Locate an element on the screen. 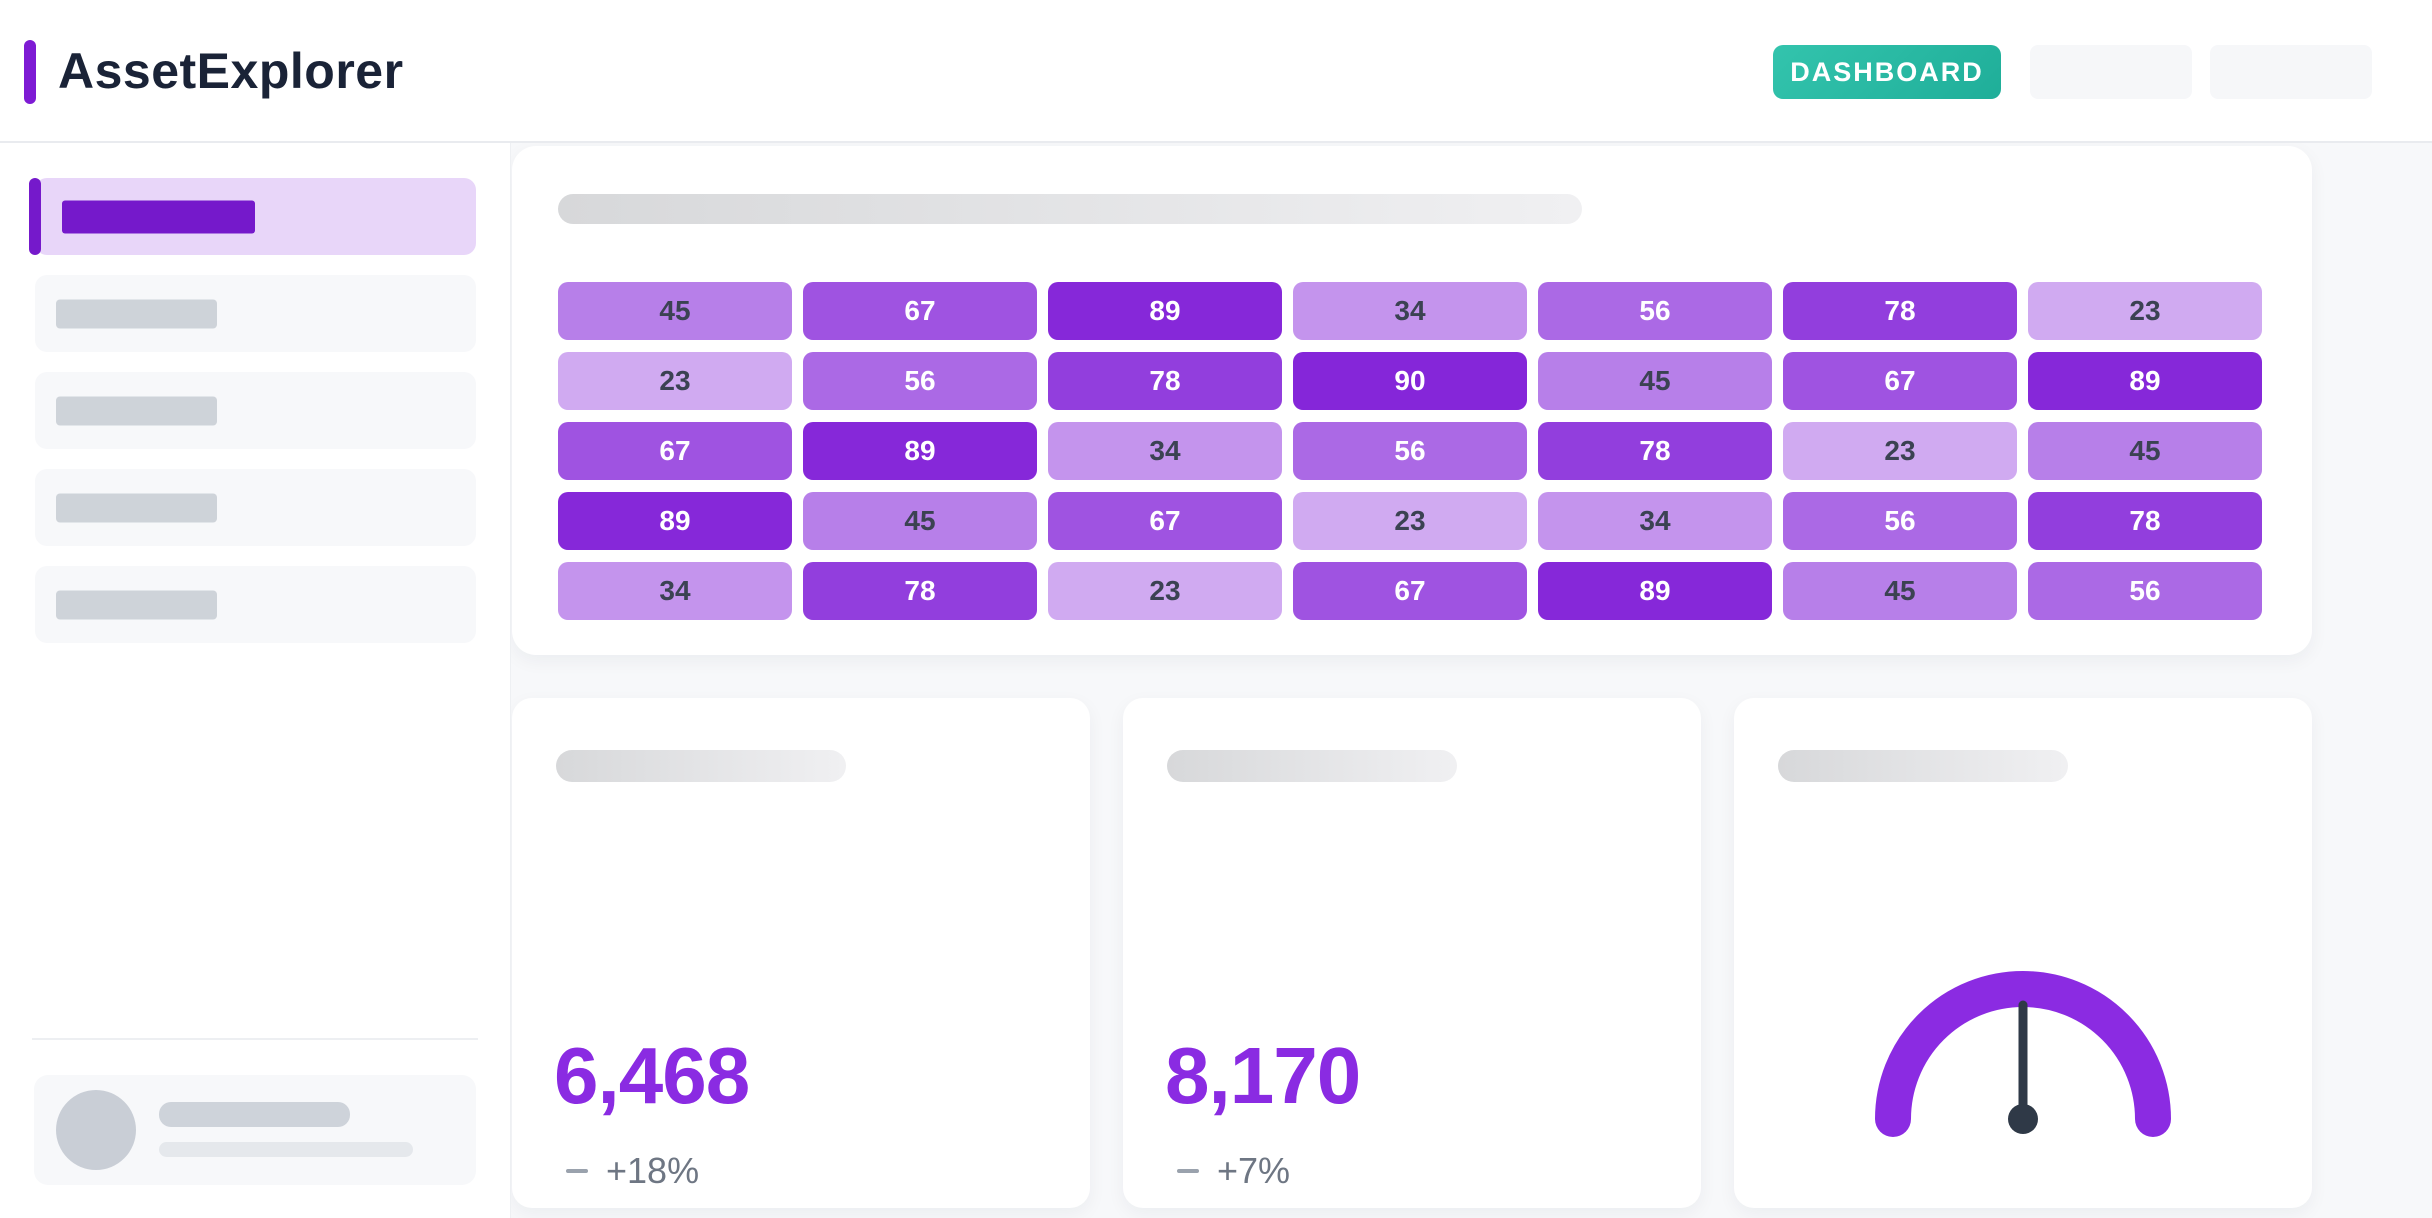 The height and width of the screenshot is (1218, 2432). heatmap-title-placeholder is located at coordinates (1070, 209).